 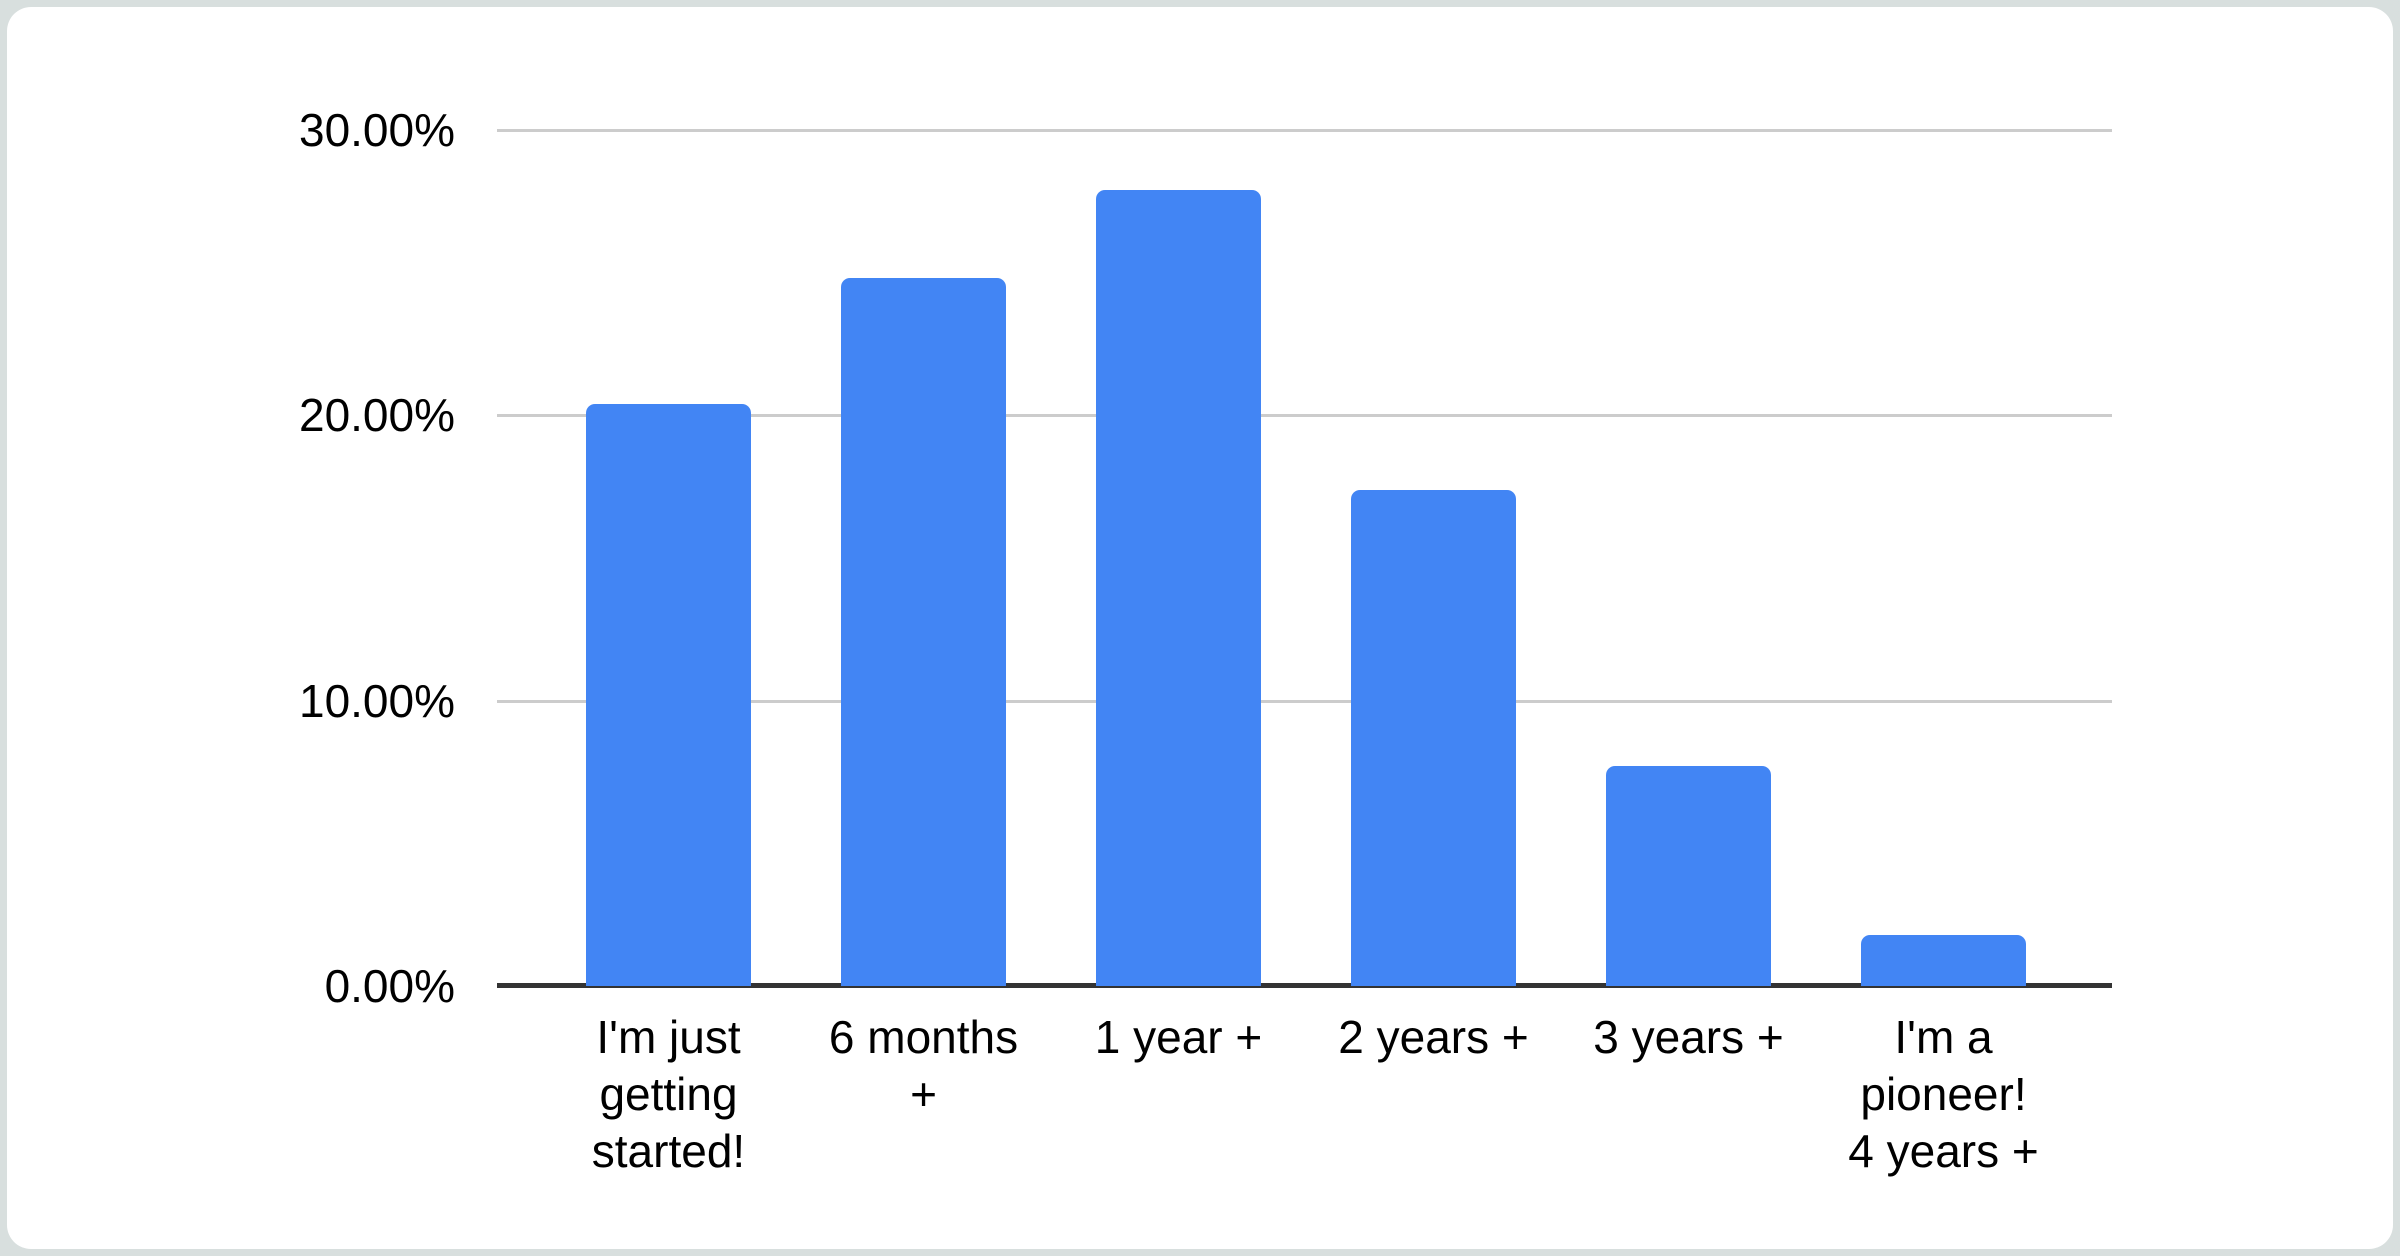 What do you see at coordinates (1943, 1094) in the screenshot?
I see `x-axis-category-label: I'm a pioneer! 4 years +` at bounding box center [1943, 1094].